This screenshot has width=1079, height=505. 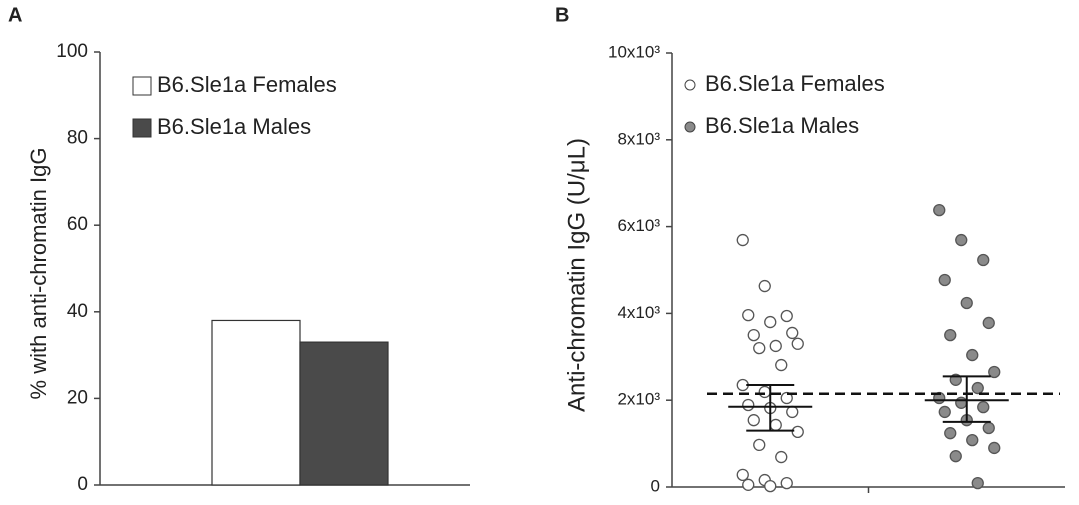 I want to click on y-tick-label: 20, so click(x=77, y=397).